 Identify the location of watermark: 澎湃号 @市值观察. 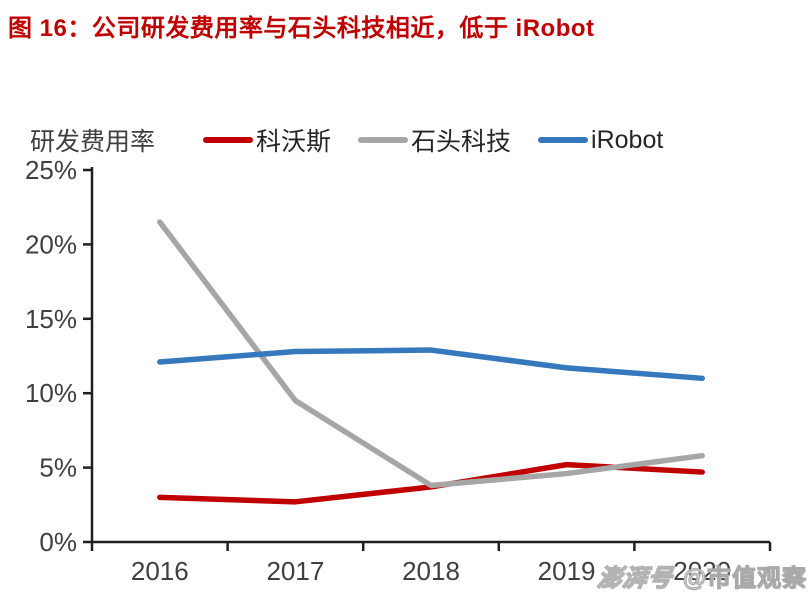
(701, 575).